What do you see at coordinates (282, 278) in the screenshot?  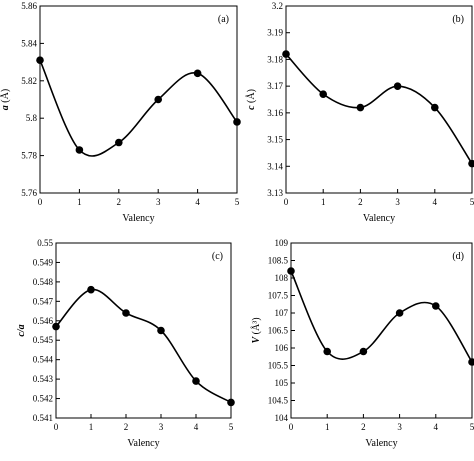 I see `y-tick-label: 108` at bounding box center [282, 278].